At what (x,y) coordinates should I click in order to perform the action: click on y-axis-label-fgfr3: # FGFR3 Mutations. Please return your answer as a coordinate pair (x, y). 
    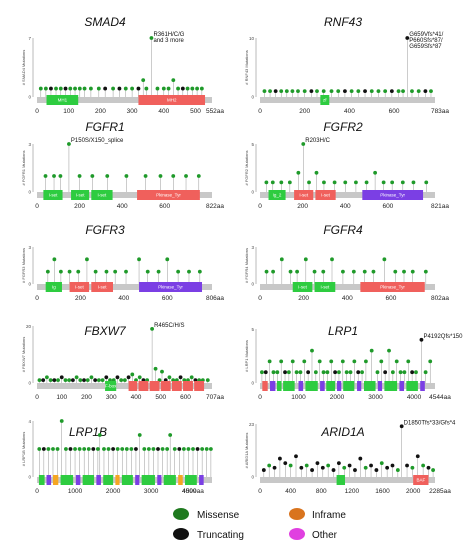
    Looking at the image, I should click on (23, 265).